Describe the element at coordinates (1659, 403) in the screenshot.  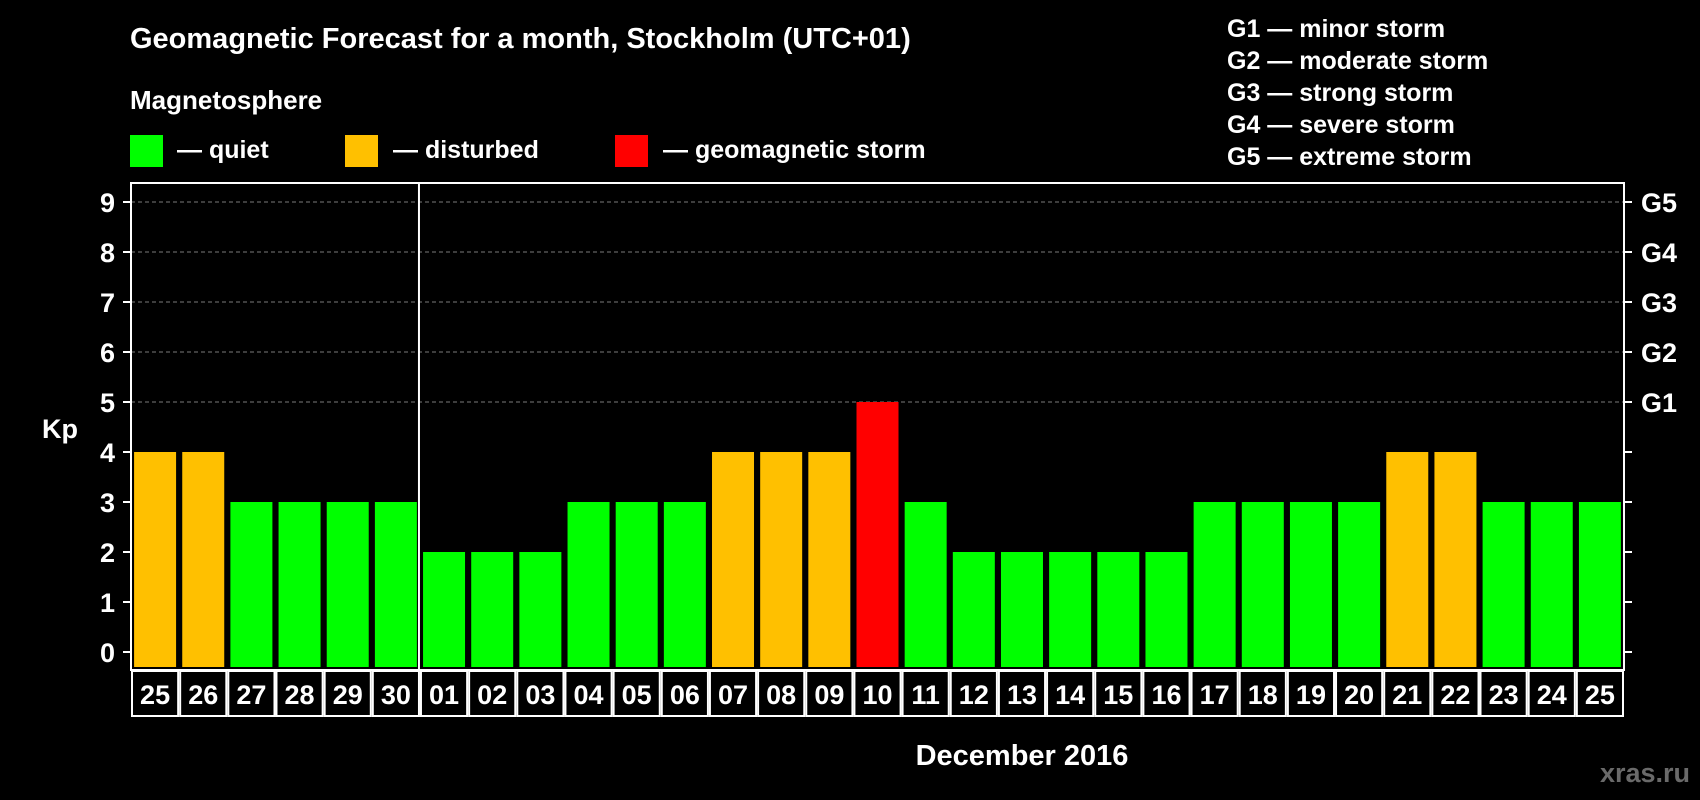
I see `storm-level-label: G1` at that location.